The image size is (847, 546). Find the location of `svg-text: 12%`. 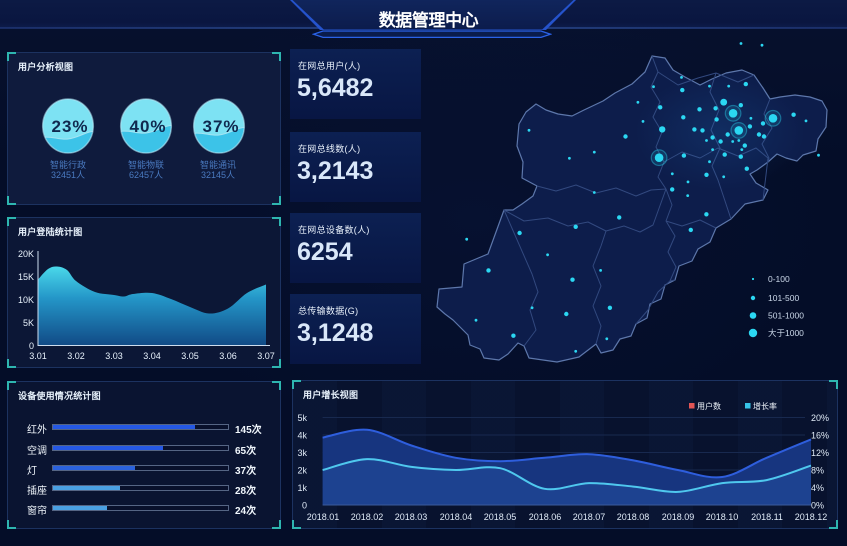

svg-text: 12% is located at coordinates (820, 453).